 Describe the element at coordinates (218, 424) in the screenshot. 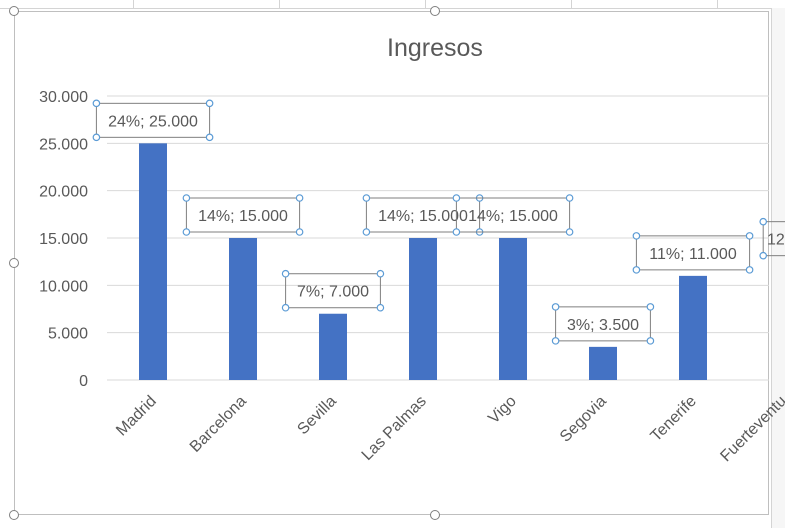

I see `x-tick-label: Barcelona` at that location.